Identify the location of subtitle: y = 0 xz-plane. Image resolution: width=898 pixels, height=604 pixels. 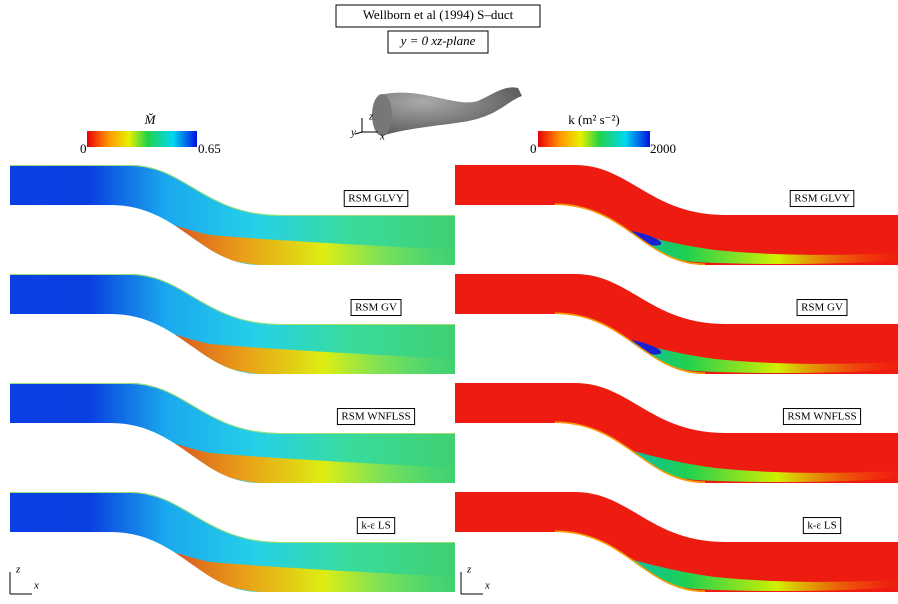
(437, 40).